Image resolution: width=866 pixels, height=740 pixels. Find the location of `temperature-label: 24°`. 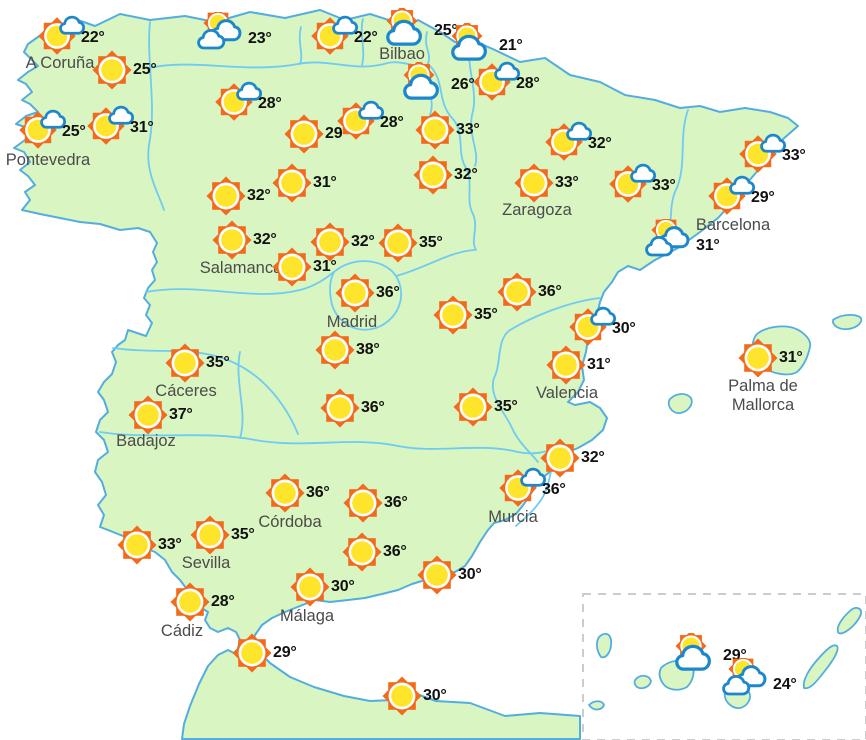

temperature-label: 24° is located at coordinates (785, 684).